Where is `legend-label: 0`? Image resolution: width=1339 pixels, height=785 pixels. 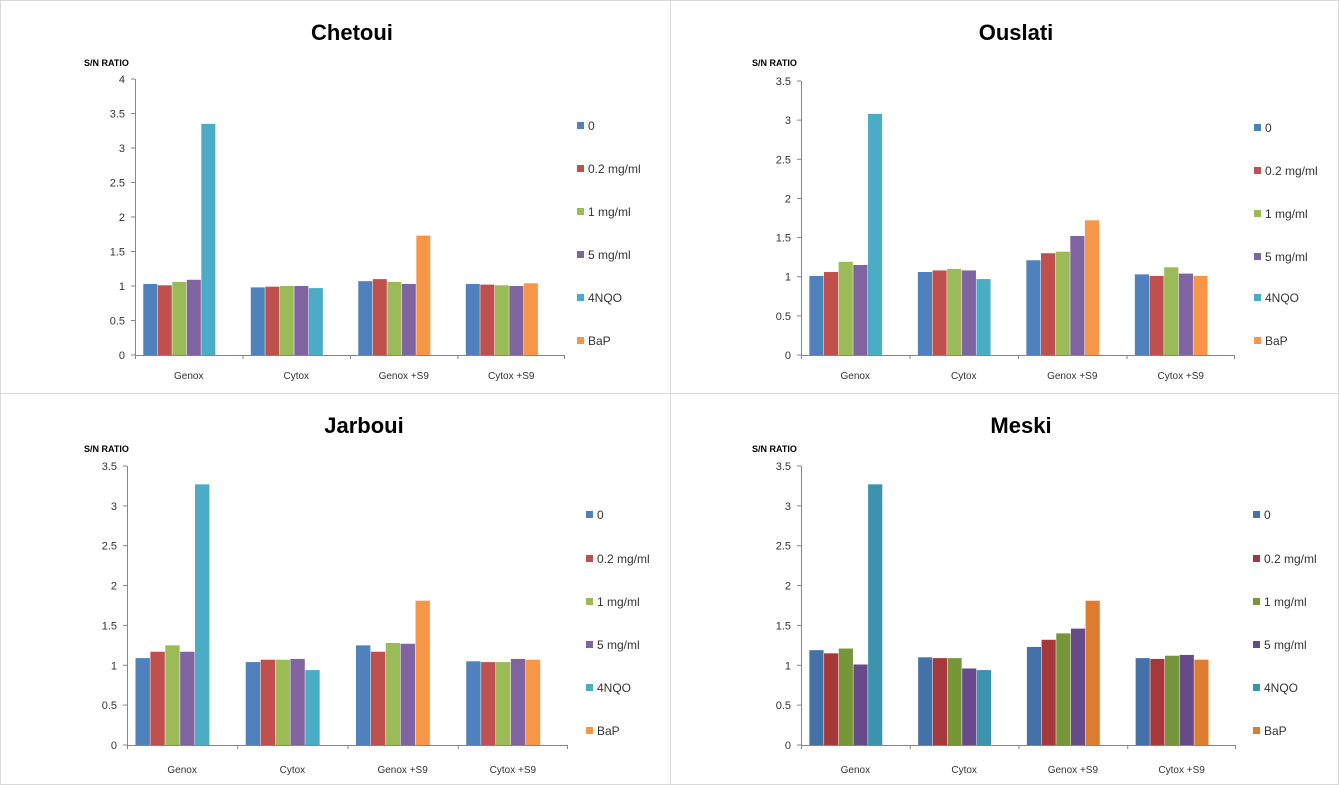 legend-label: 0 is located at coordinates (1267, 515).